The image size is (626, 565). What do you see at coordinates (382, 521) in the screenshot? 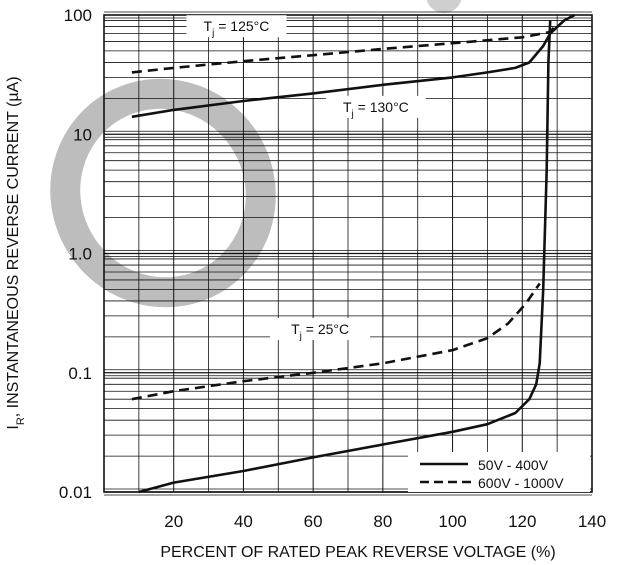
I see `x-tick-label: 80` at bounding box center [382, 521].